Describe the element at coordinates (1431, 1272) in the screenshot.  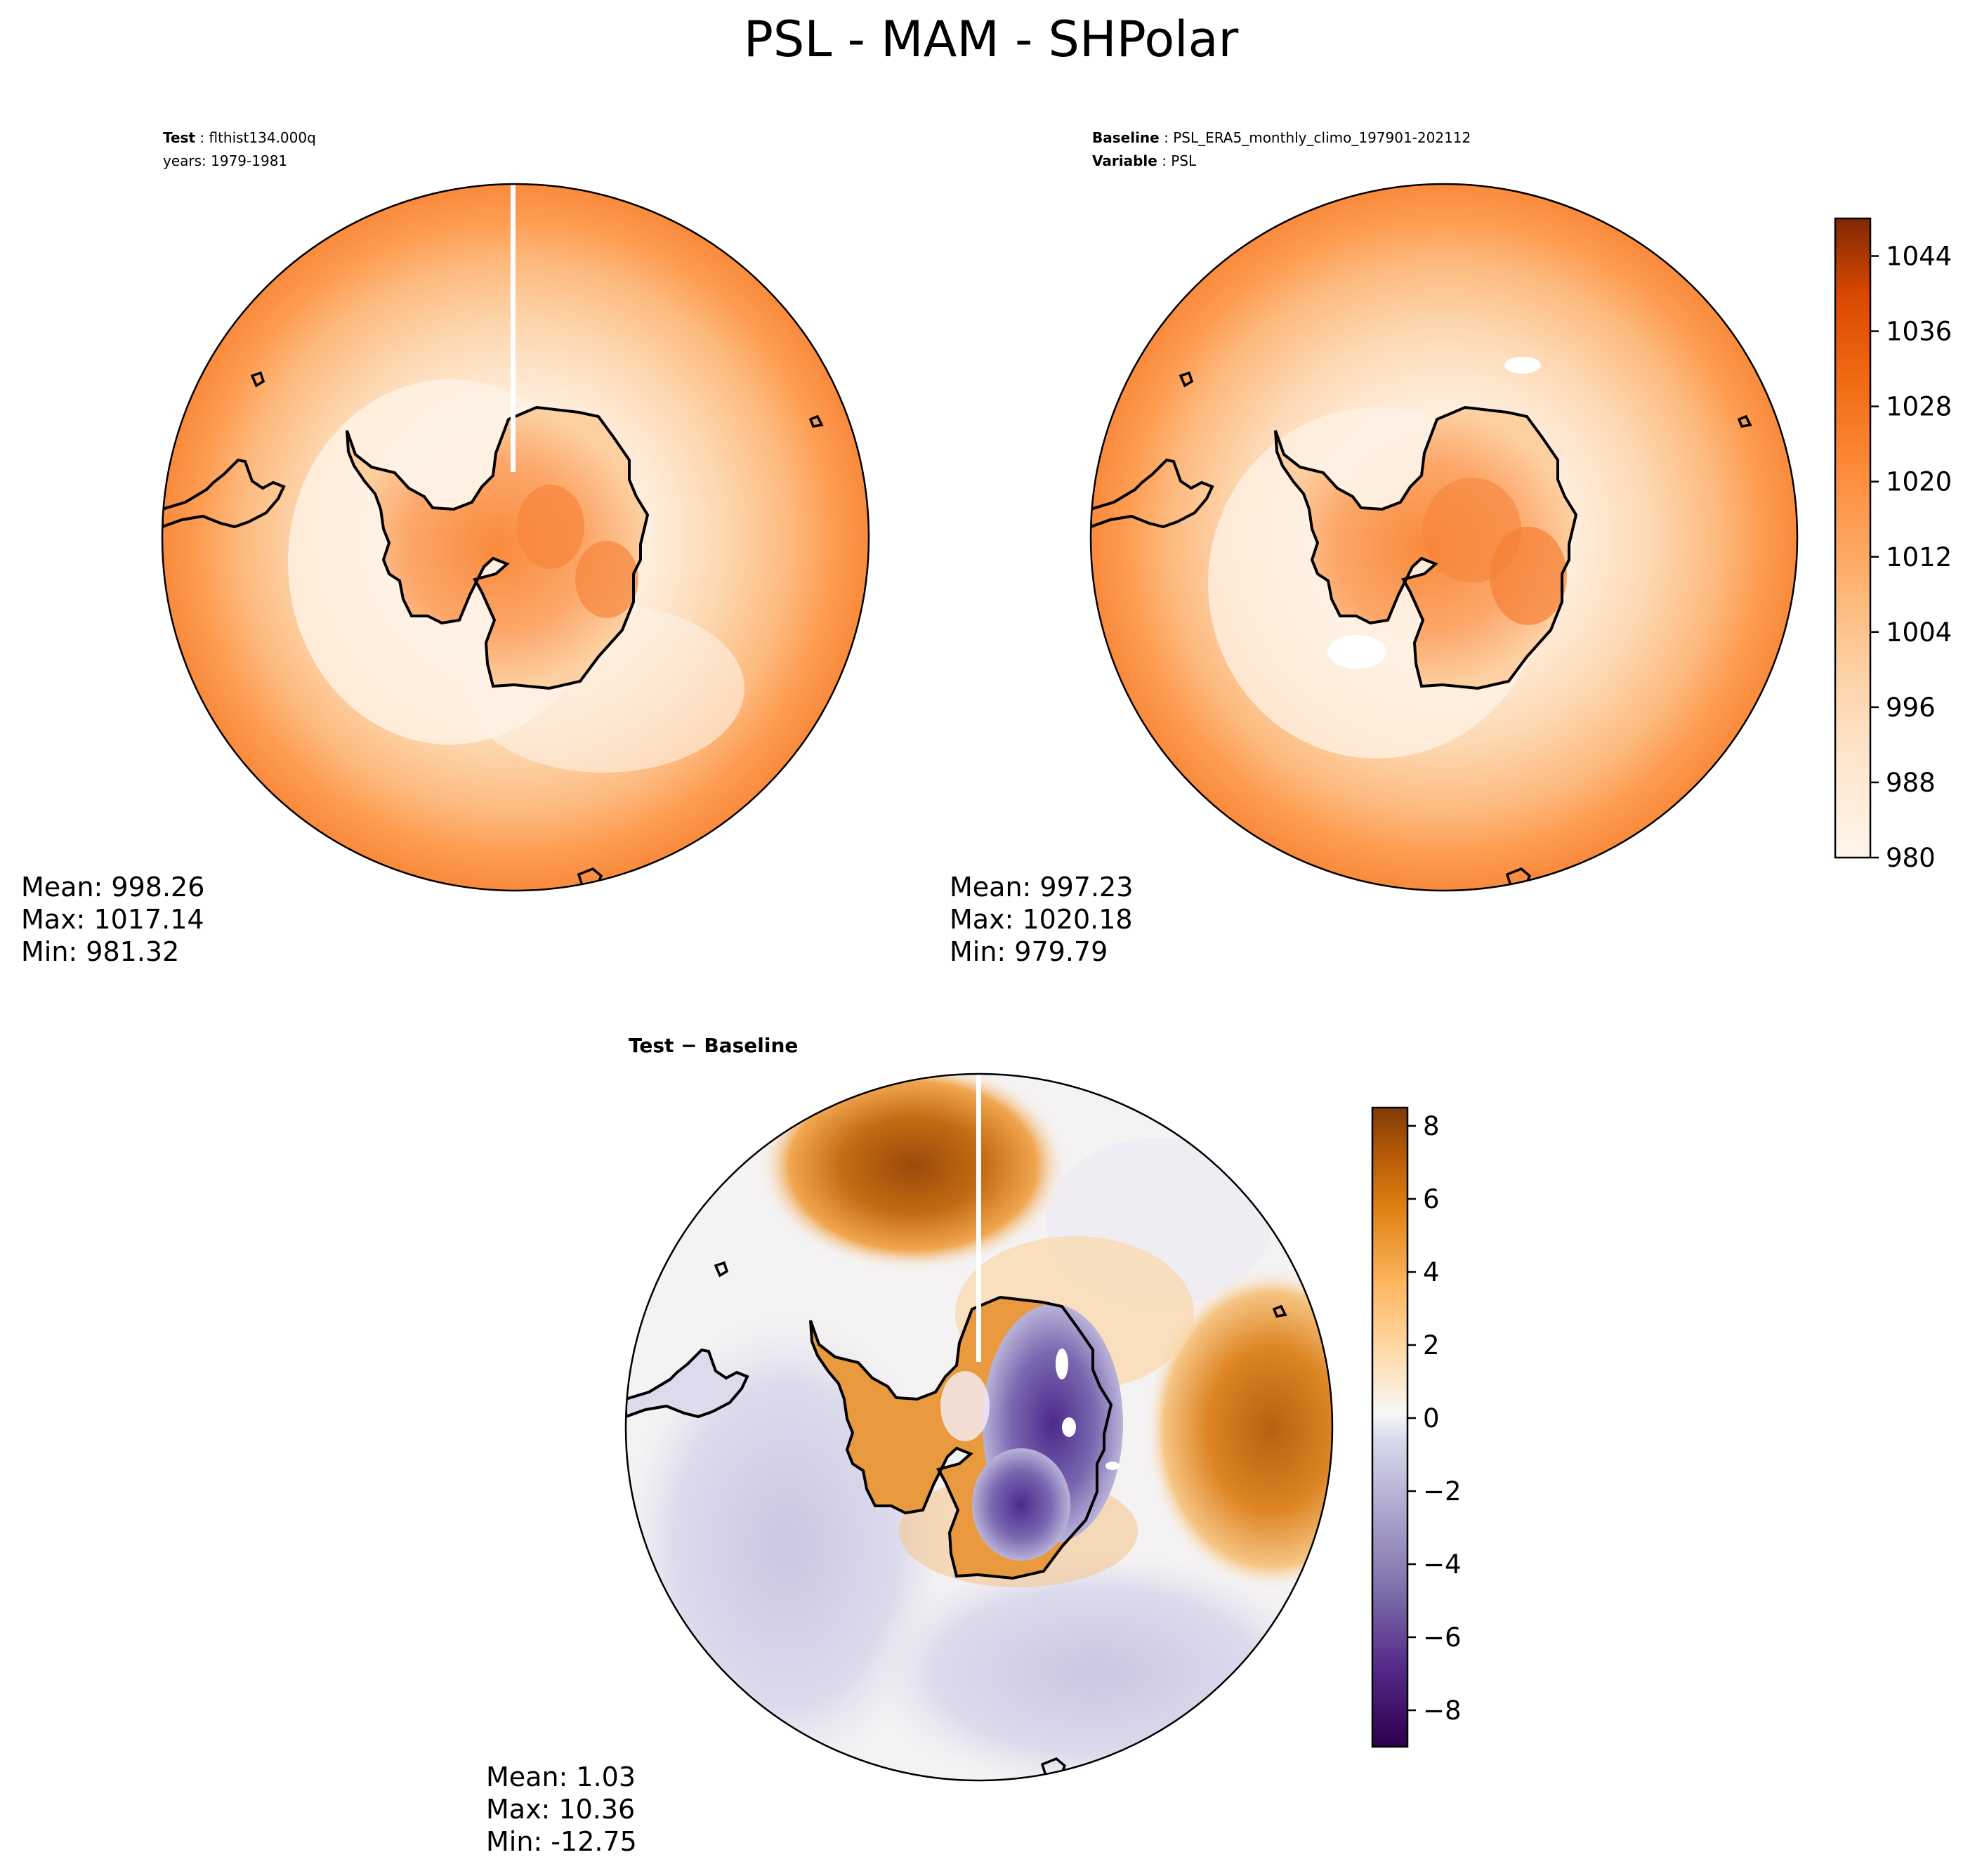
I see `colorbar-difference-tick-label: 4` at that location.